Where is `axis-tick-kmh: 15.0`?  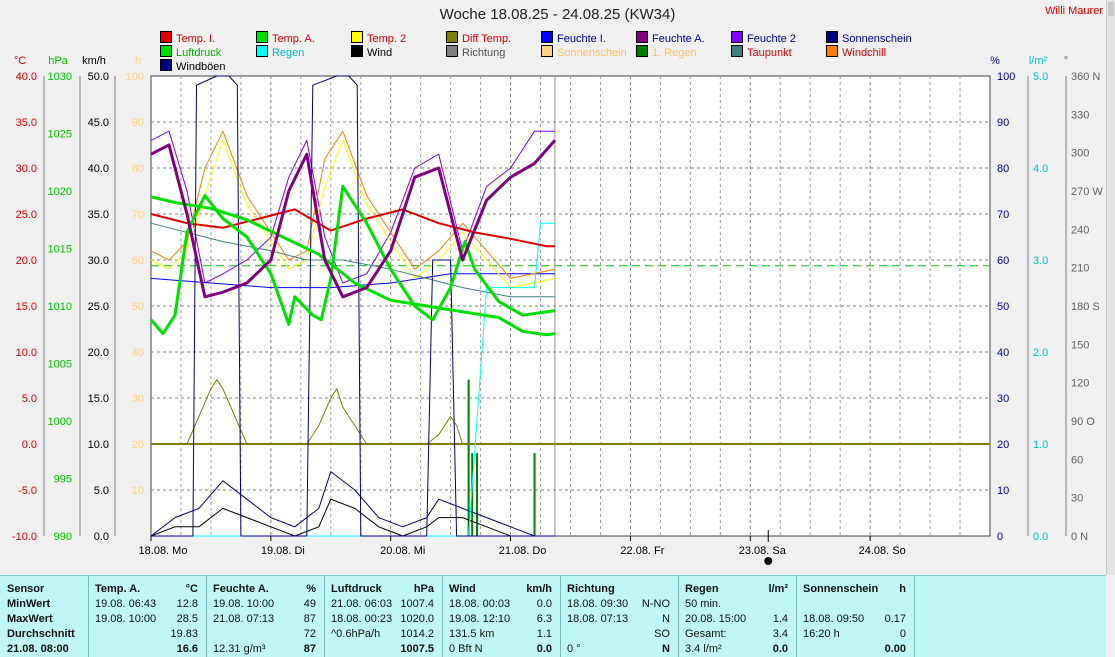 axis-tick-kmh: 15.0 is located at coordinates (98, 399).